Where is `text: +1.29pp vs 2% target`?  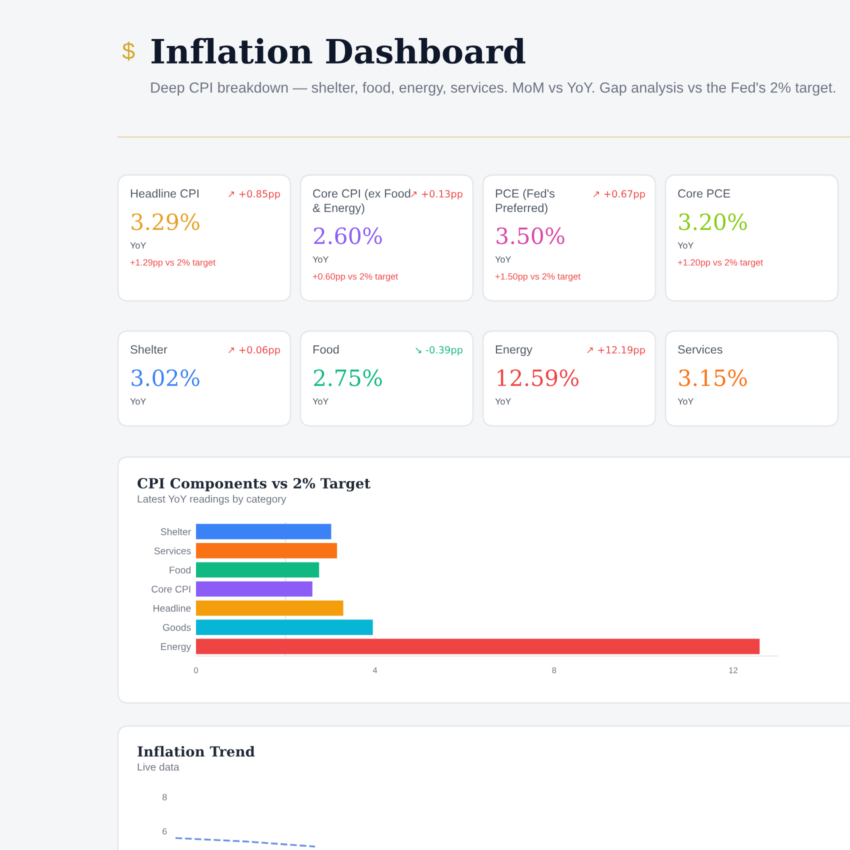 text: +1.29pp vs 2% target is located at coordinates (173, 263).